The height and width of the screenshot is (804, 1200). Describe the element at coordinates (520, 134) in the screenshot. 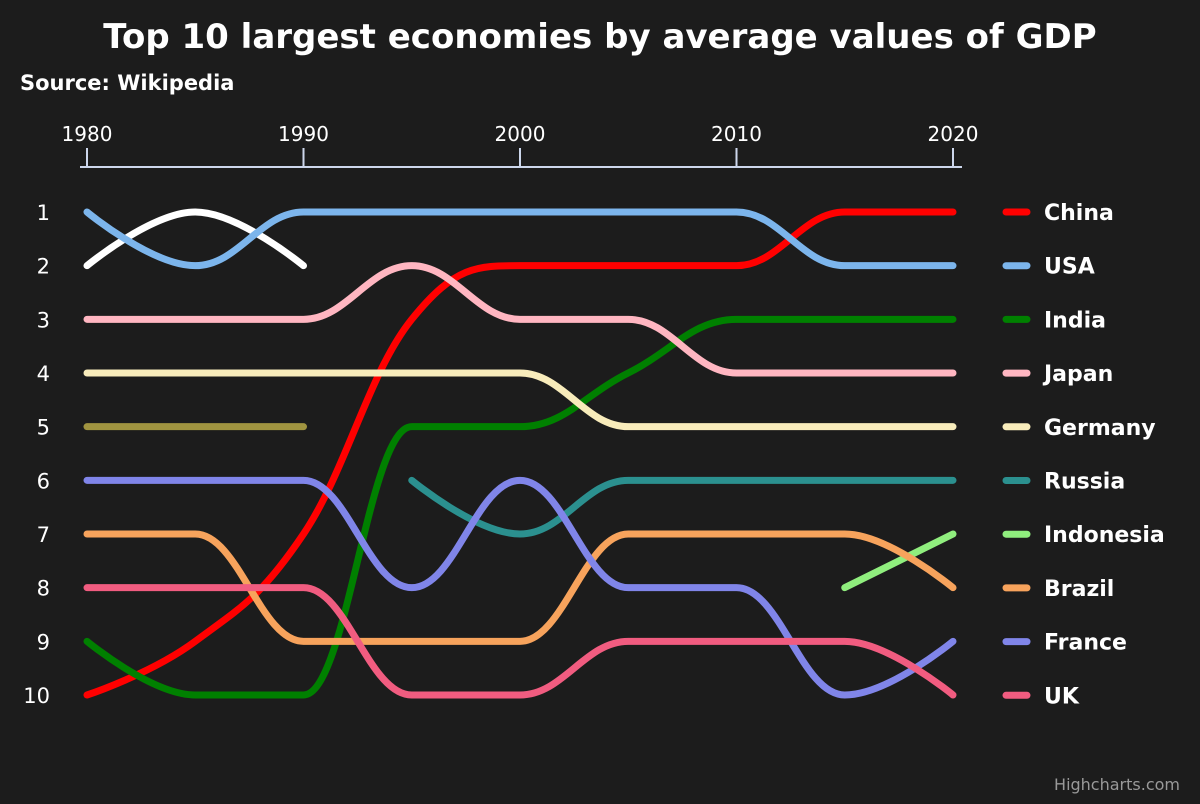

I see `x-tick-label: 2000` at that location.